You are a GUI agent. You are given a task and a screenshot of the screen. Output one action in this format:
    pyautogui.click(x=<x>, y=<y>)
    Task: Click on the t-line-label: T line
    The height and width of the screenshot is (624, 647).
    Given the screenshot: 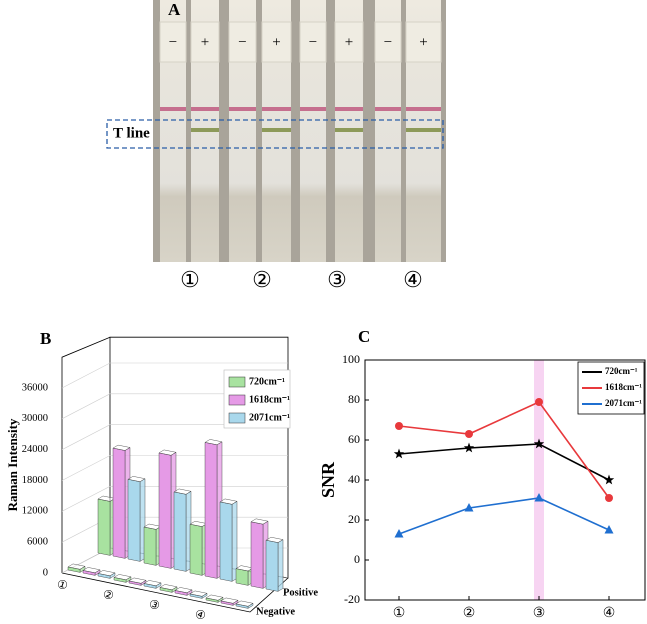 What is the action you would take?
    pyautogui.click(x=131, y=133)
    